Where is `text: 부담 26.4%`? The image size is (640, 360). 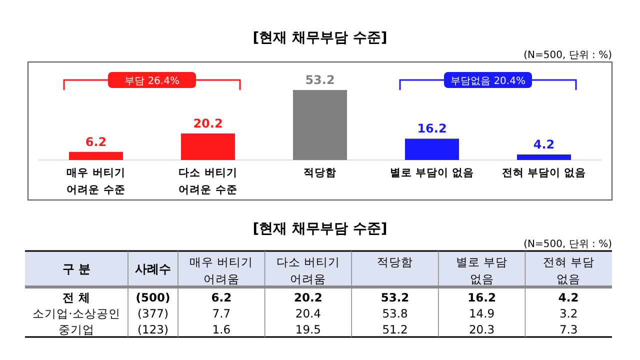
text: 부담 26.4% is located at coordinates (152, 81).